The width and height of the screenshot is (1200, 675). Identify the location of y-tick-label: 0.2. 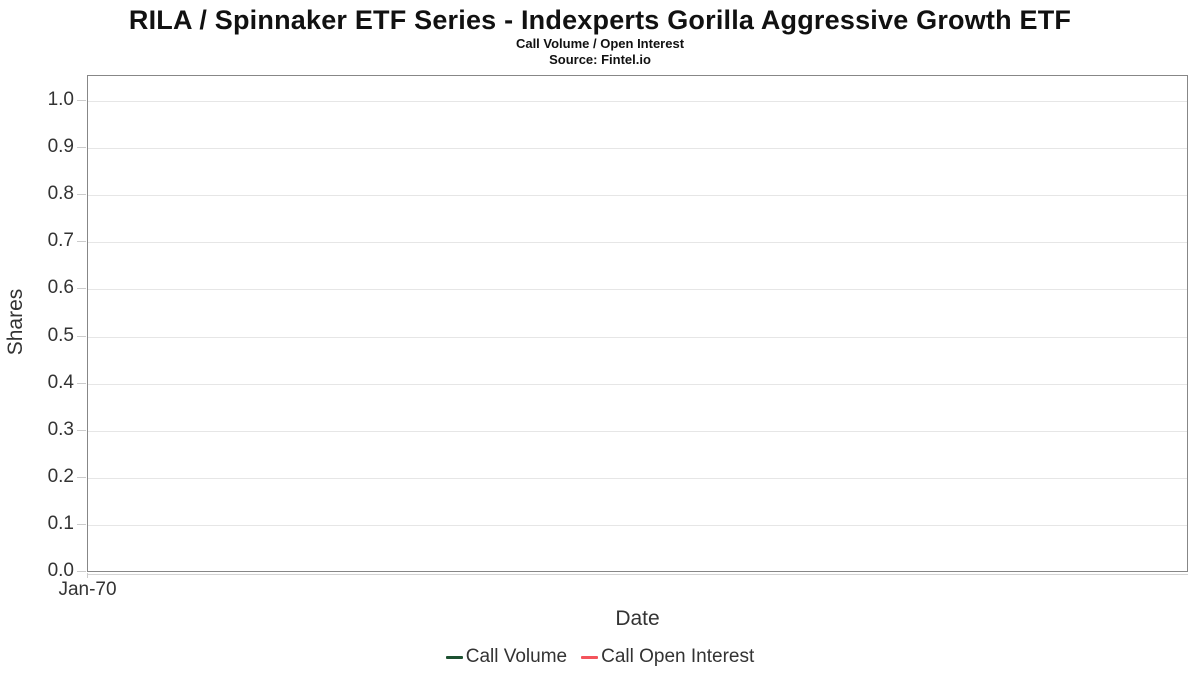
(60, 476).